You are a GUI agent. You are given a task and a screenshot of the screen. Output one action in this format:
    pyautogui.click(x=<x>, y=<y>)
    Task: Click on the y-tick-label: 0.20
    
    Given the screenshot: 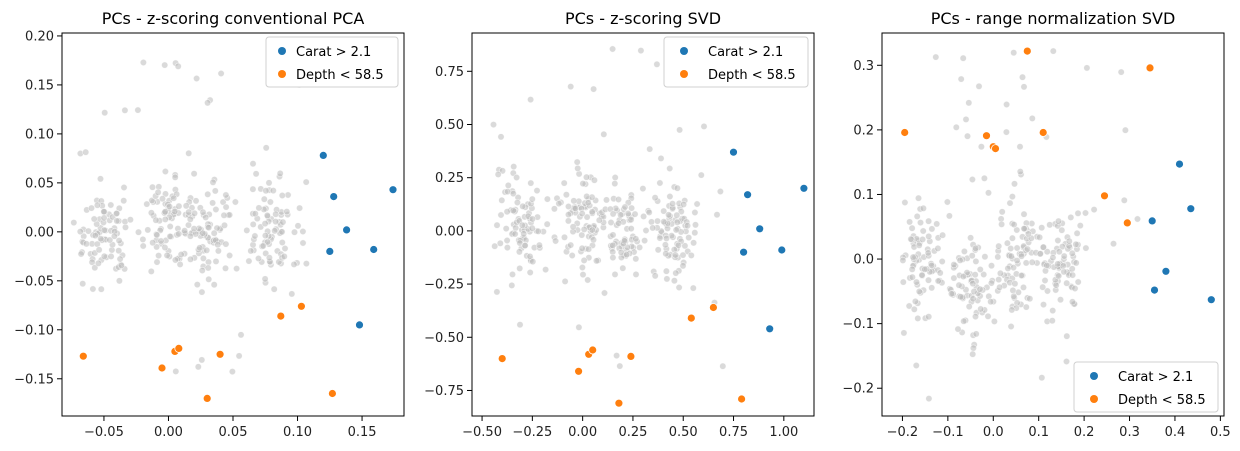 What is the action you would take?
    pyautogui.click(x=39, y=36)
    